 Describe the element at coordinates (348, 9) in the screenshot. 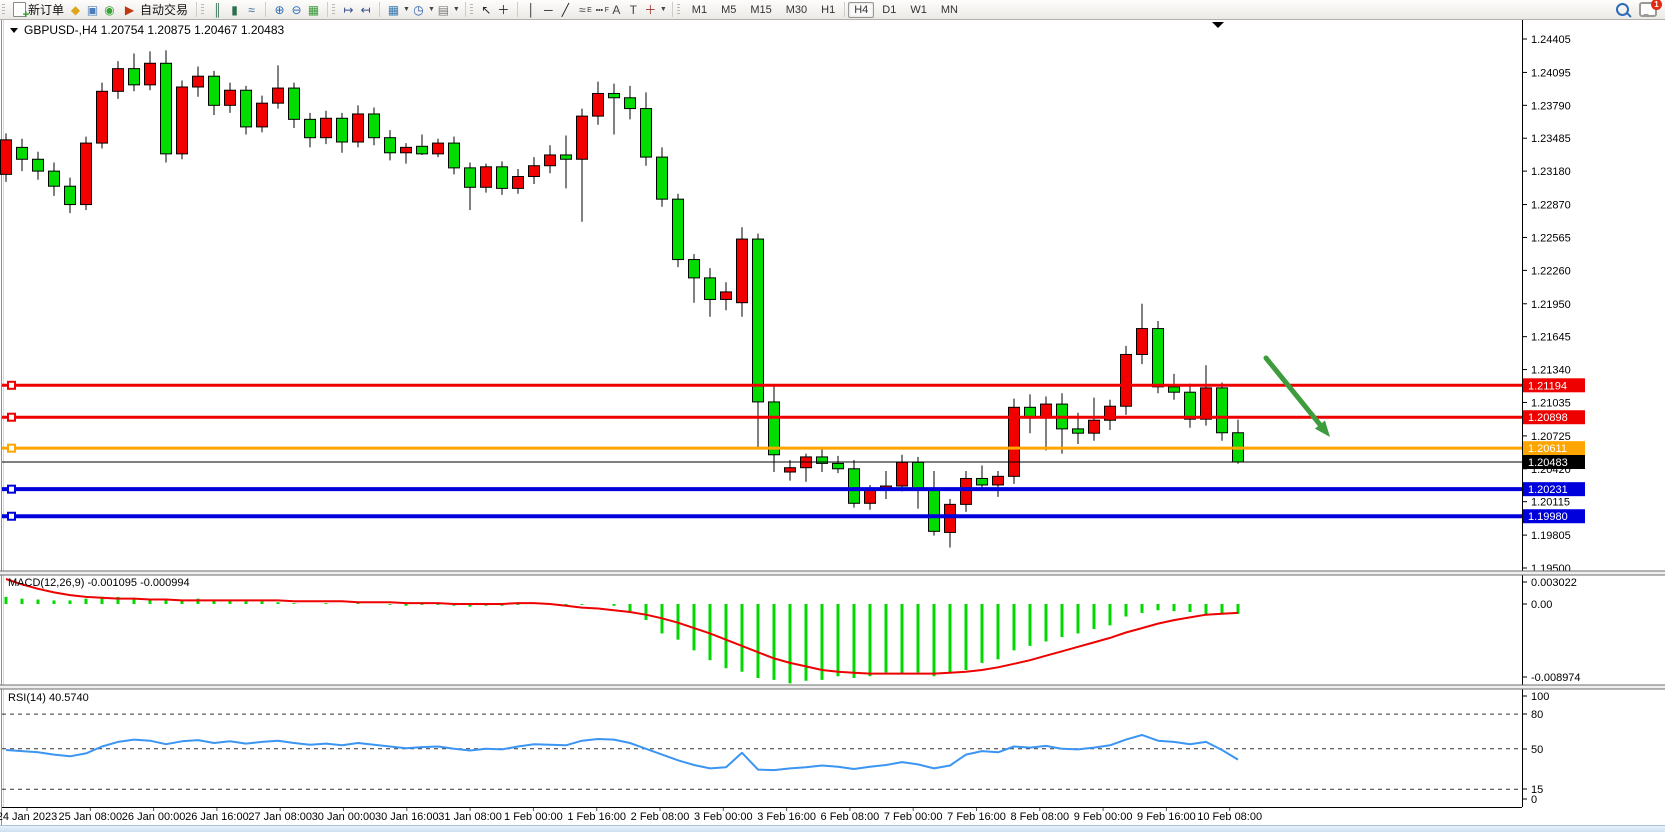

I see `auto-scroll-icon: ↦` at that location.